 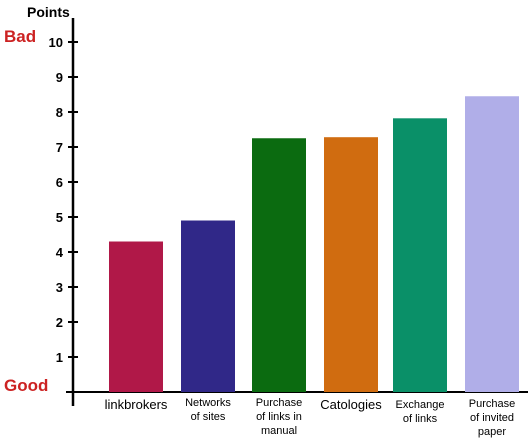 What do you see at coordinates (20, 36) in the screenshot?
I see `bad-label: Bad` at bounding box center [20, 36].